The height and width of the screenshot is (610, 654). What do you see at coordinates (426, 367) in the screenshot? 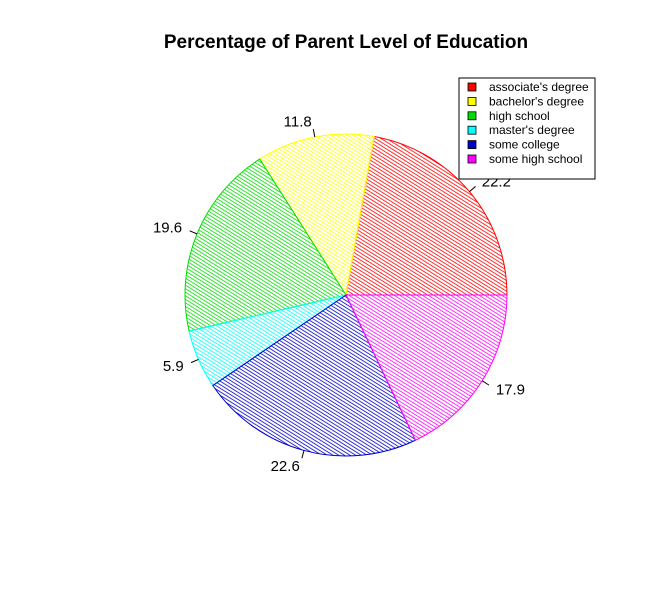
I see `pie-slice-some-high-school` at bounding box center [426, 367].